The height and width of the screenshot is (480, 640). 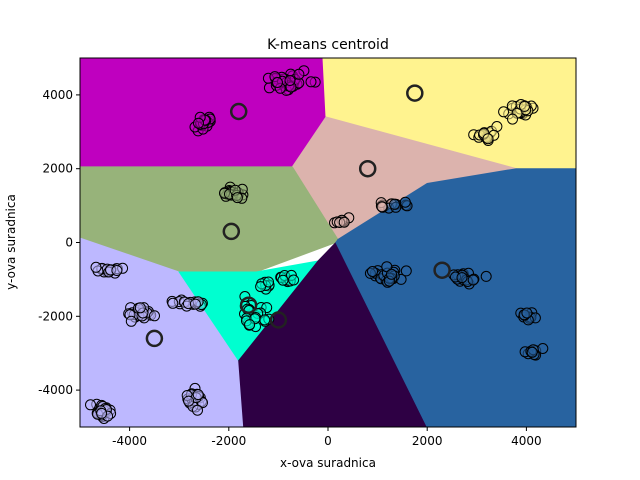 What do you see at coordinates (129, 441) in the screenshot?
I see `x-tick-label: -4000` at bounding box center [129, 441].